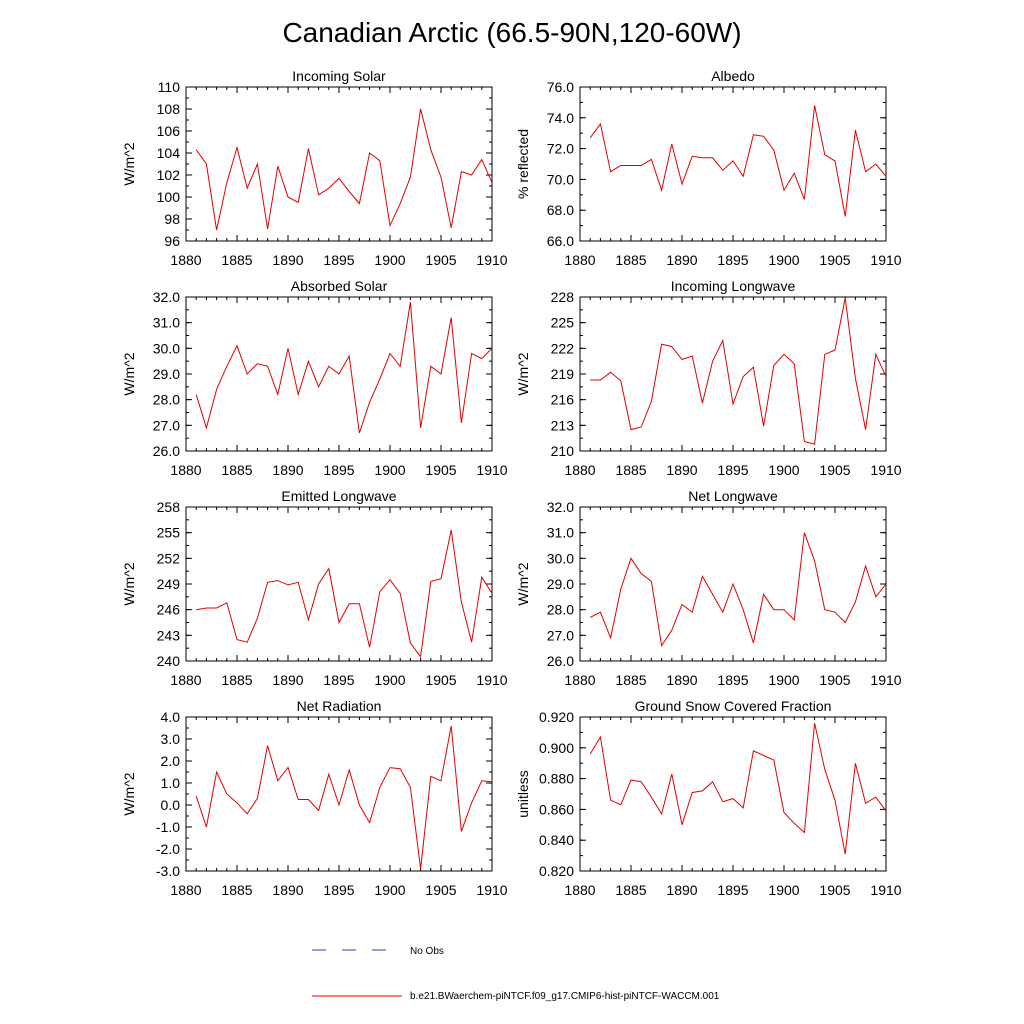 Image resolution: width=1024 pixels, height=1024 pixels. What do you see at coordinates (169, 584) in the screenshot?
I see `y-tick-label: 249` at bounding box center [169, 584].